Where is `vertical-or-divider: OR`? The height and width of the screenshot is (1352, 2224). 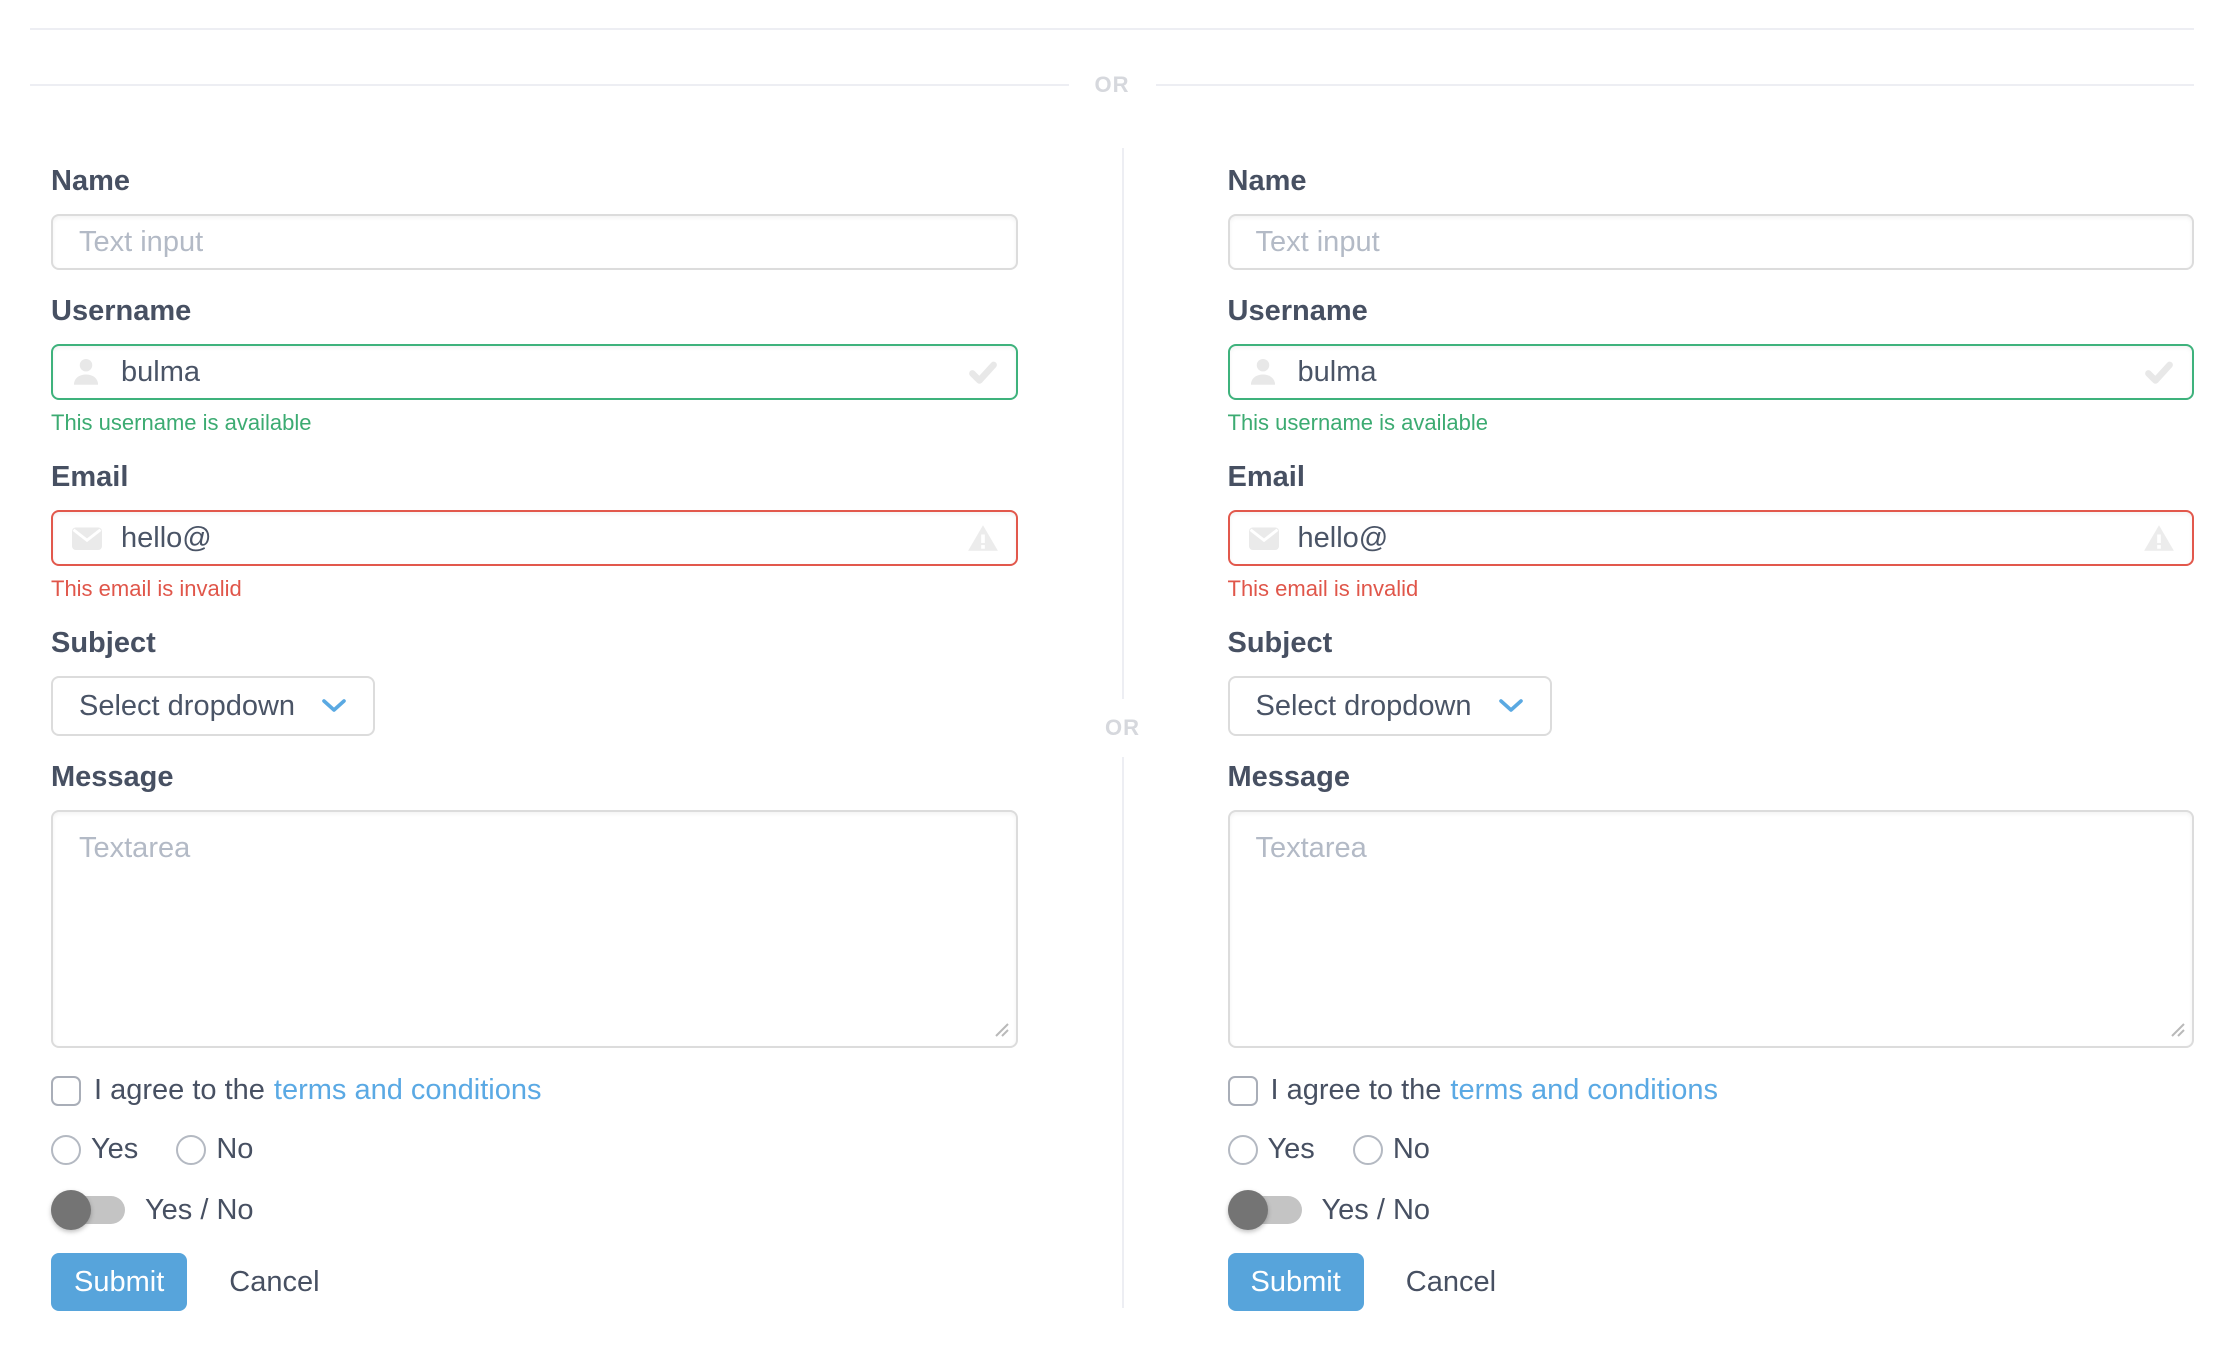 vertical-or-divider: OR is located at coordinates (1123, 729).